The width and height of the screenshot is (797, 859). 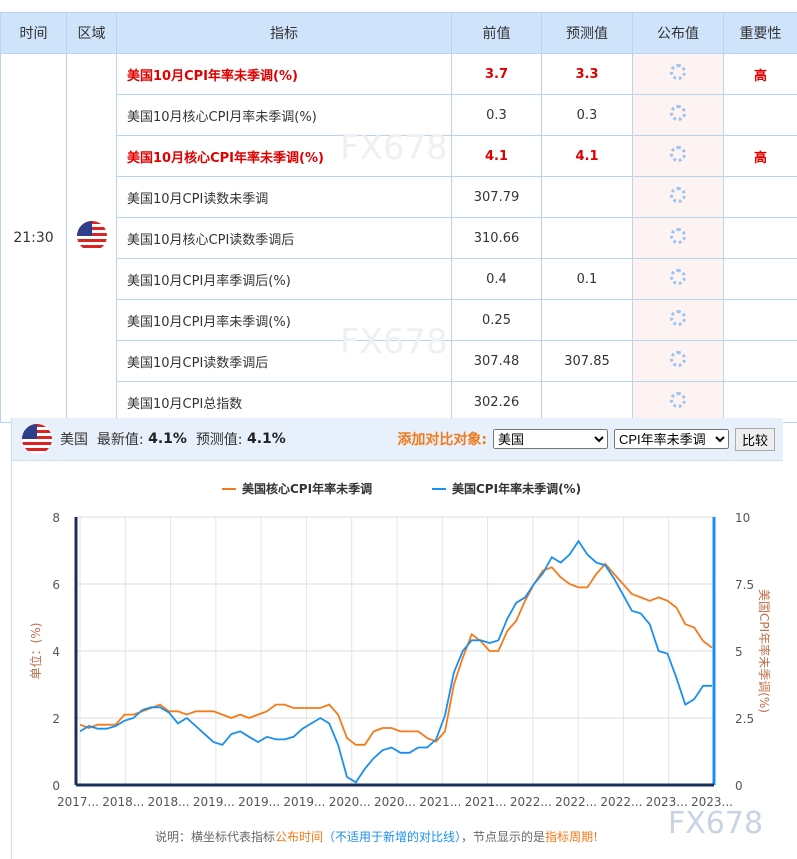 I want to click on y2-tick-label: 2.5, so click(x=744, y=719).